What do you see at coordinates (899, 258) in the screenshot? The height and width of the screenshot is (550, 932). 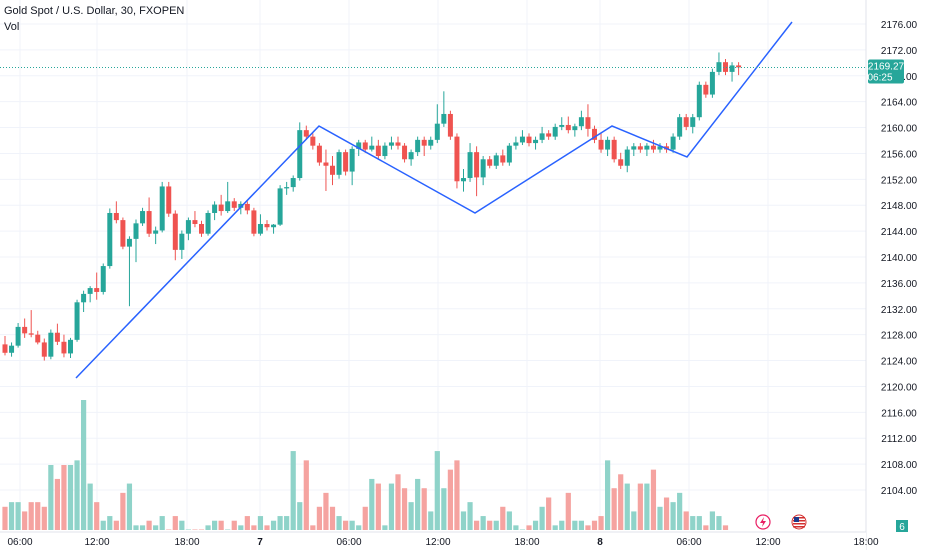 I see `y-tick-label: 2140.00` at bounding box center [899, 258].